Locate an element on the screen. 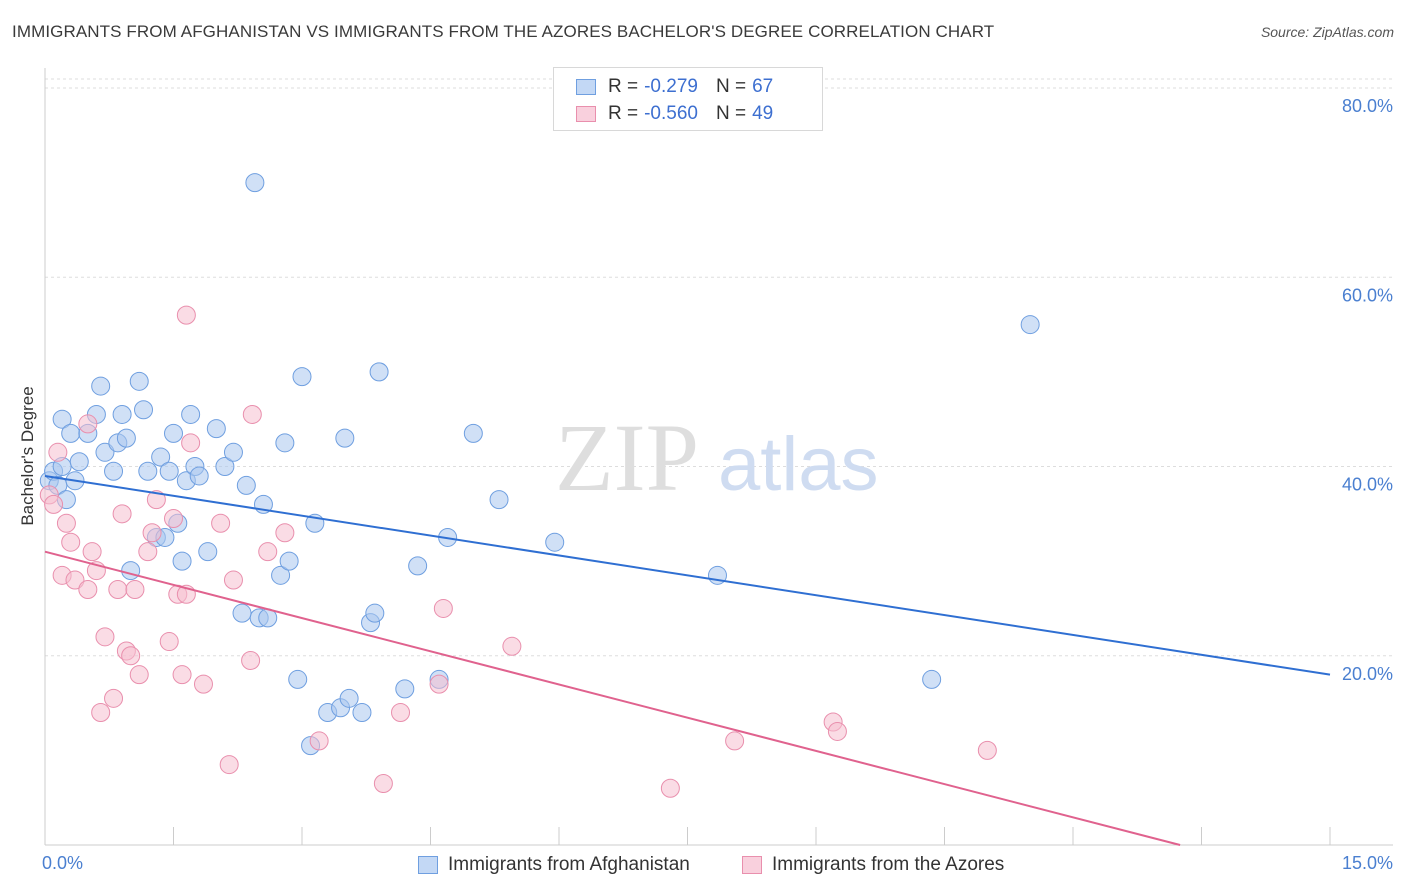 The height and width of the screenshot is (892, 1406). legend-row-azores: R = -0.560 N = 49 is located at coordinates (674, 114).